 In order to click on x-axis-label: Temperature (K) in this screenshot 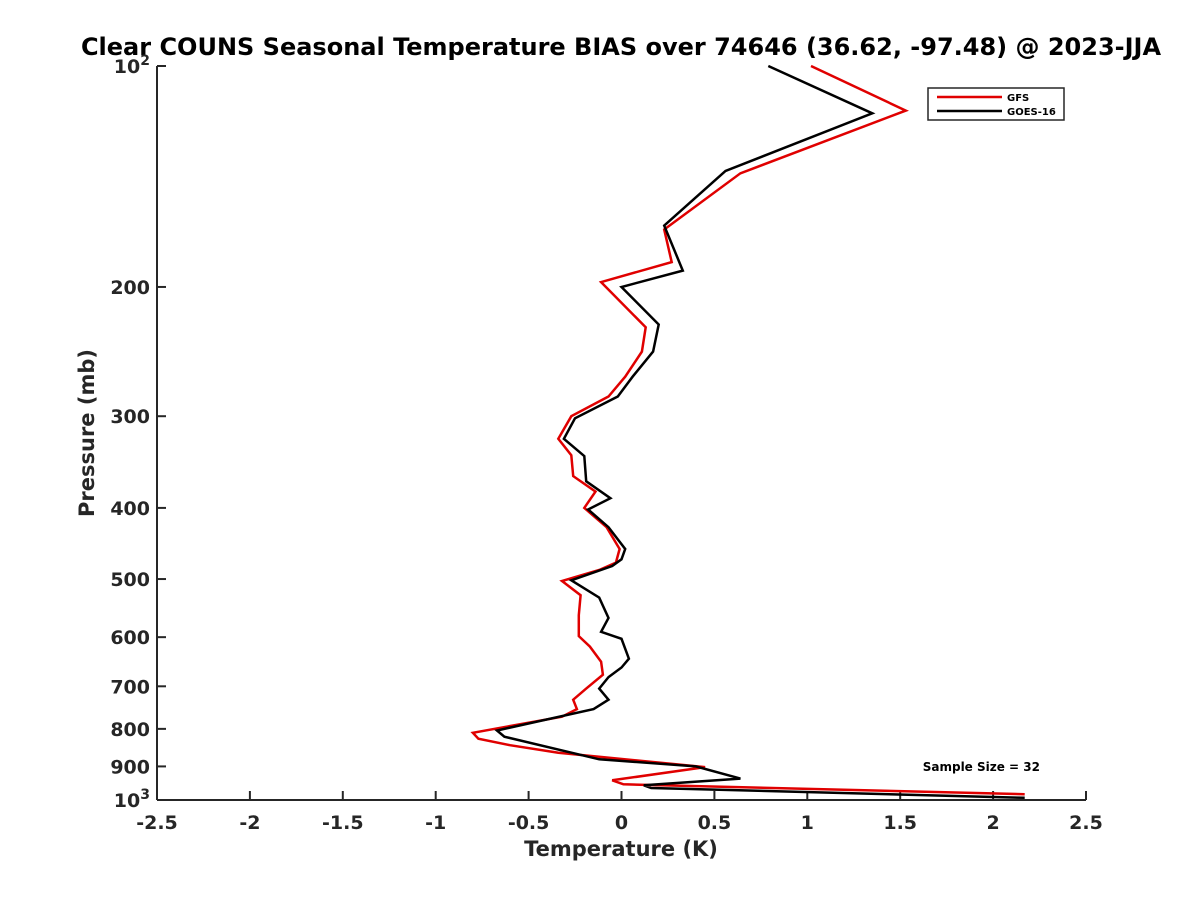, I will do `click(621, 849)`.